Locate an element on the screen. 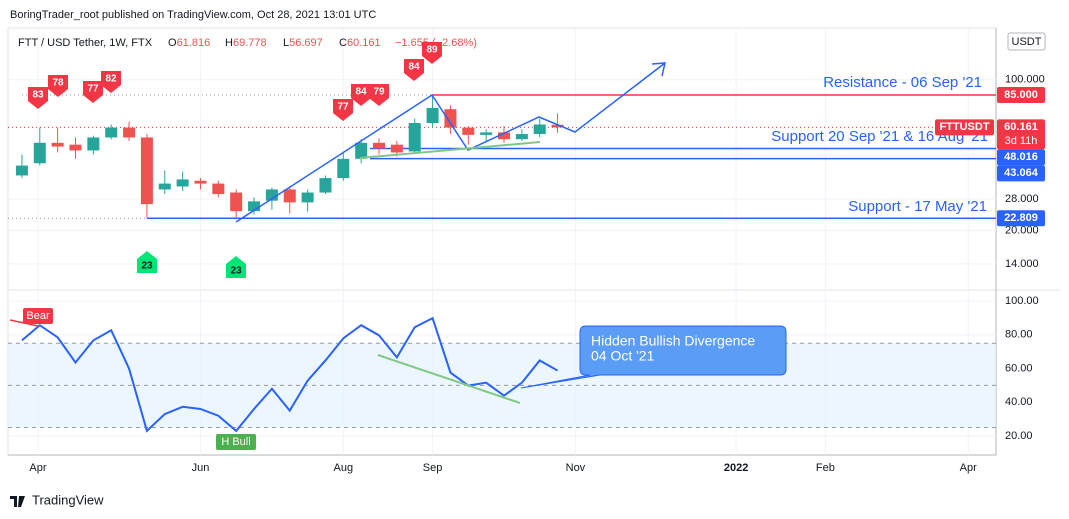 The height and width of the screenshot is (519, 1069). footer-logo: TradingView is located at coordinates (57, 499).